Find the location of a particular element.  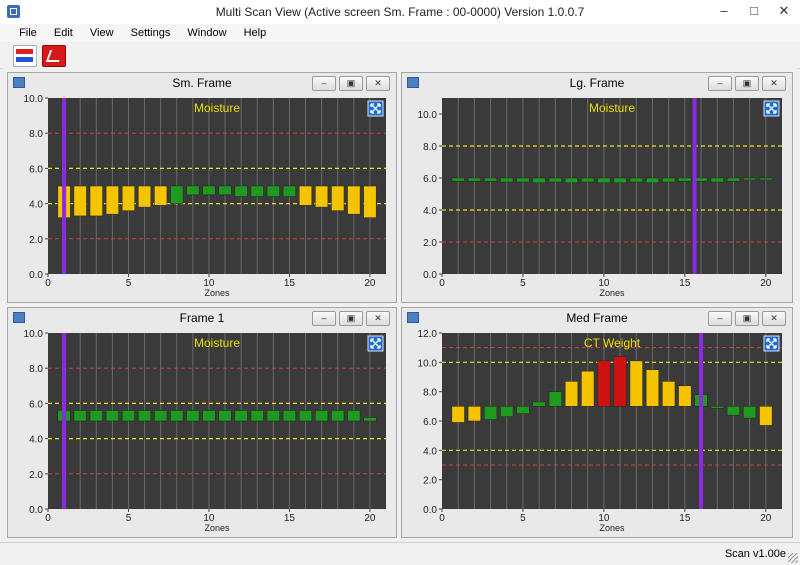

minimize-button: – is located at coordinates (724, 10).